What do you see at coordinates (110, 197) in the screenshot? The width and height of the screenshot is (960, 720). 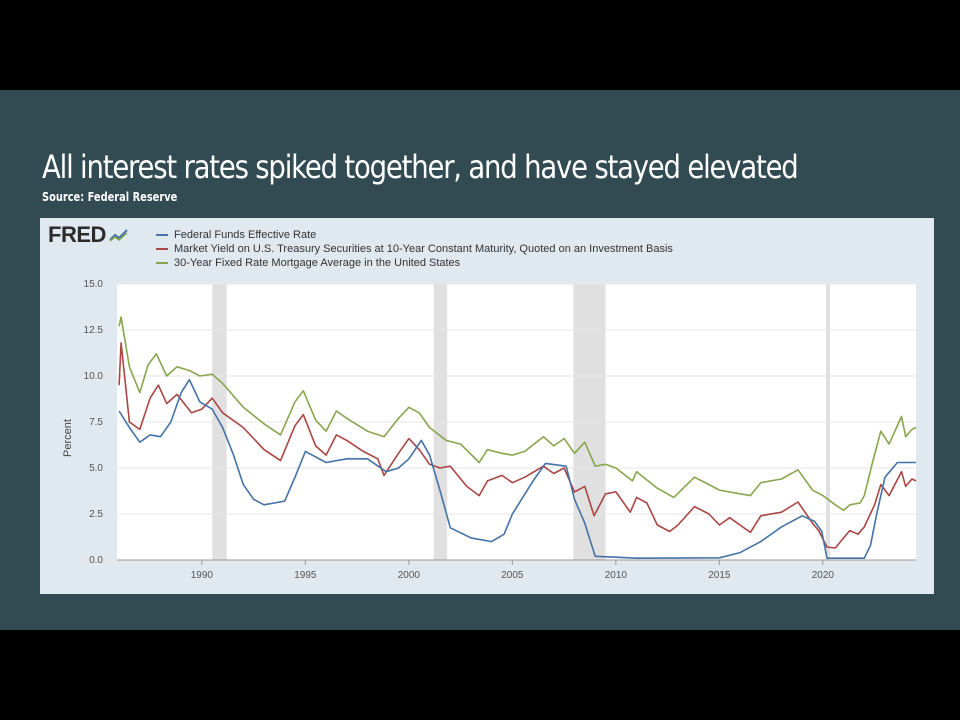 I see `source-label: Source: Federal Reserve` at bounding box center [110, 197].